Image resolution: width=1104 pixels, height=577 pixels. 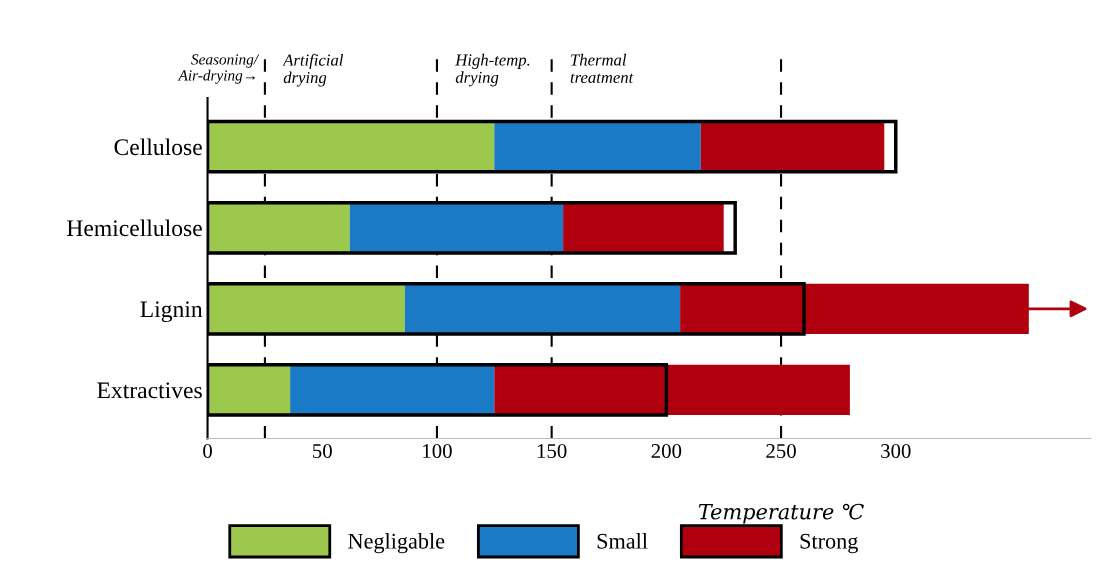 I want to click on x-tick-label: 100, so click(x=437, y=451).